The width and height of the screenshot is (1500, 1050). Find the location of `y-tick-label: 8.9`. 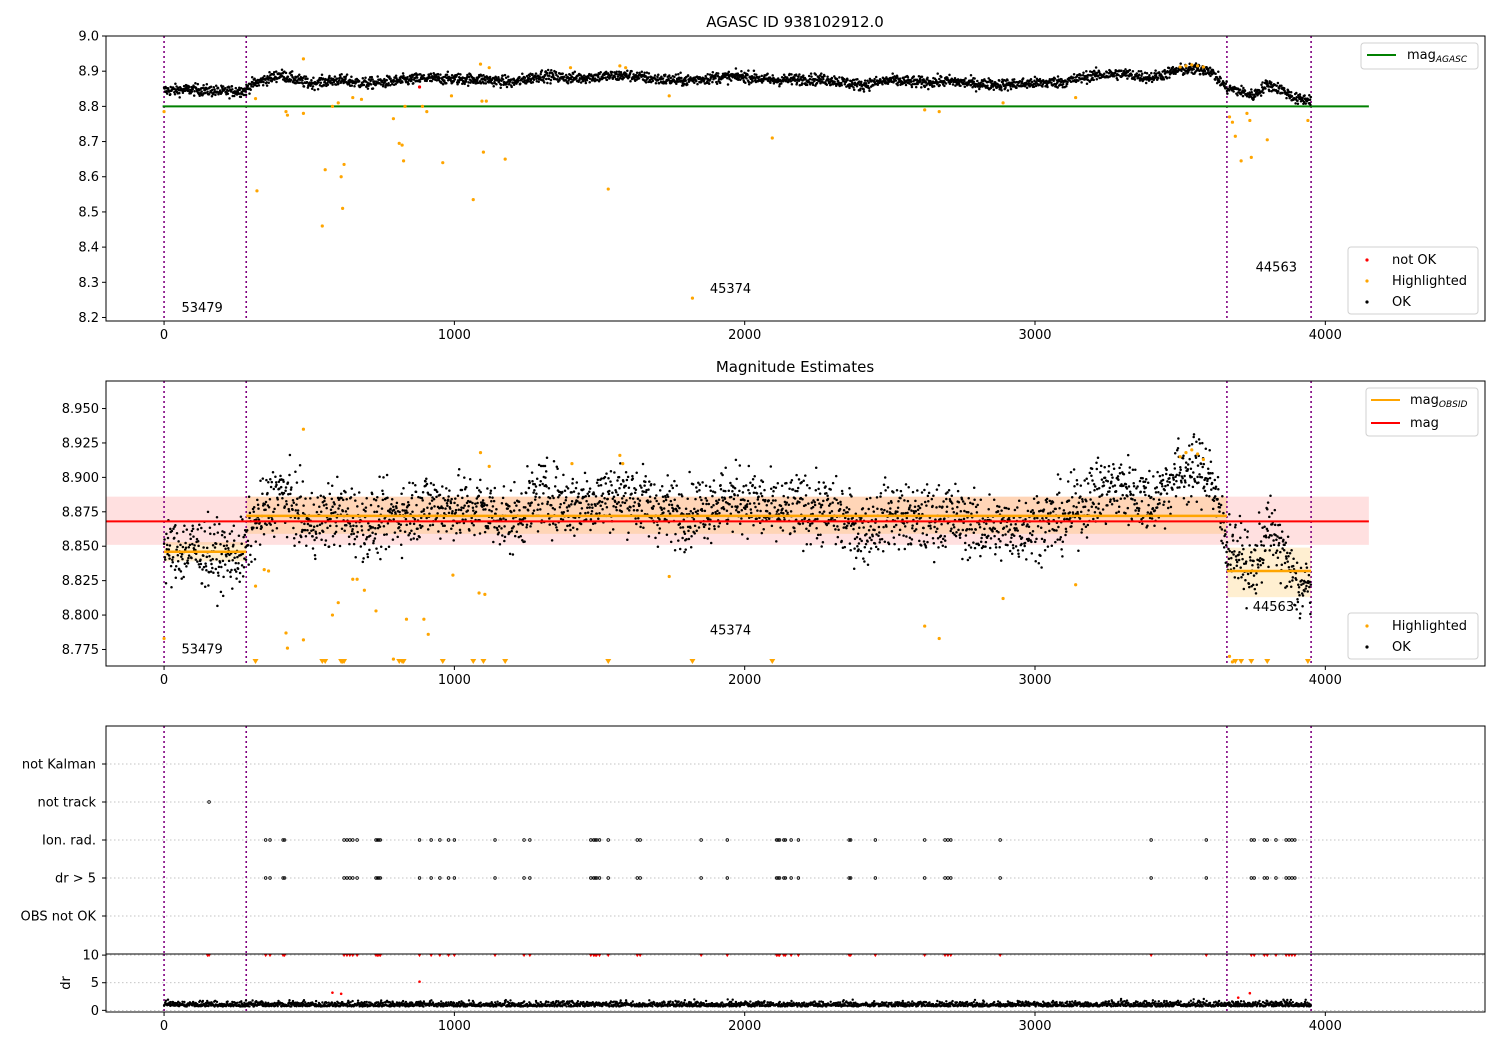

y-tick-label: 8.9 is located at coordinates (88, 72).